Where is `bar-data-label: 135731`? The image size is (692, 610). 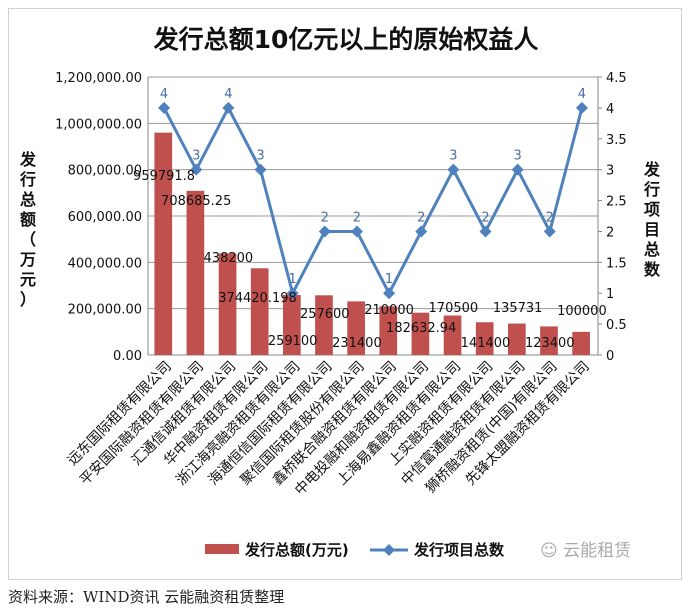
bar-data-label: 135731 is located at coordinates (518, 308).